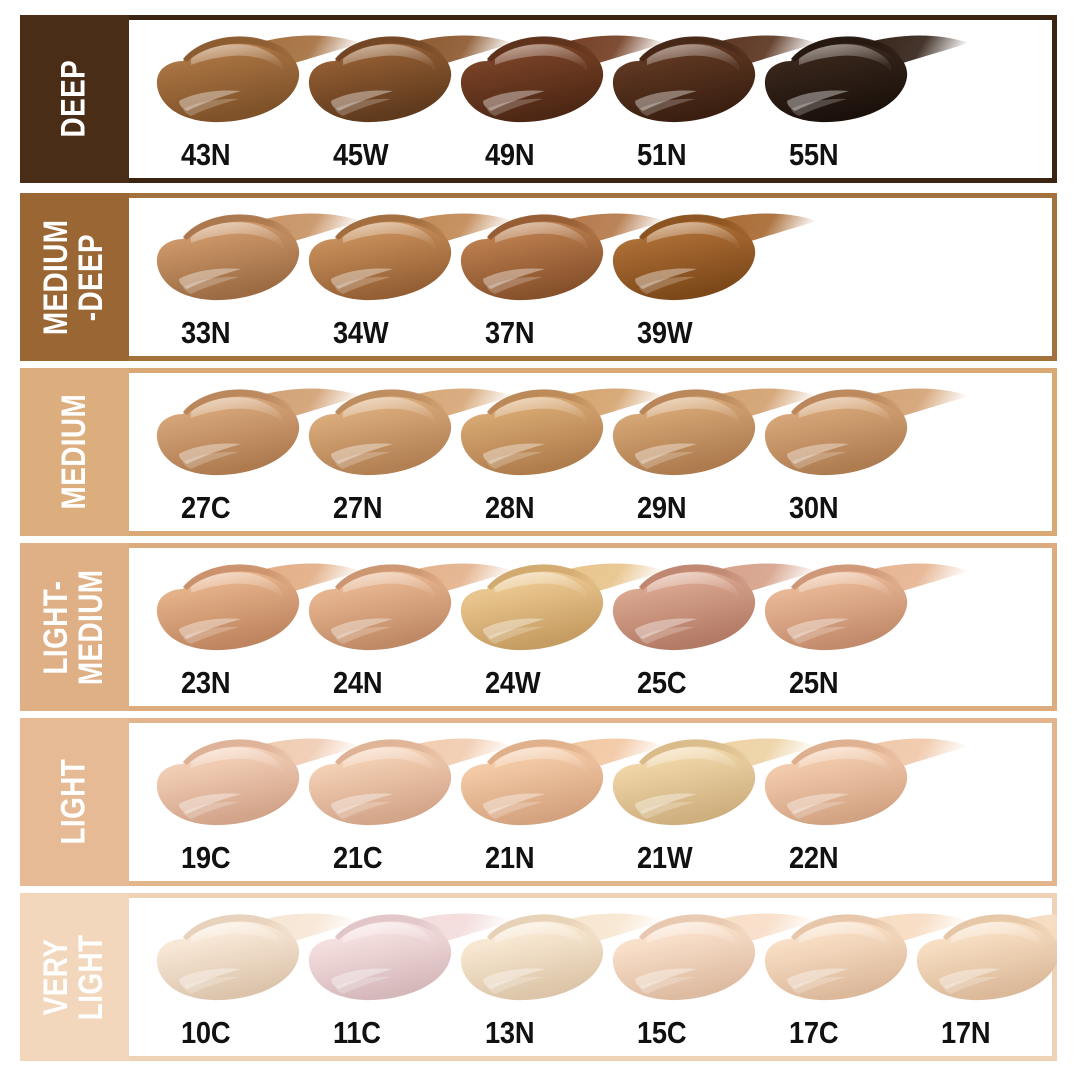 This screenshot has height=1080, width=1080. What do you see at coordinates (665, 332) in the screenshot?
I see `shade-name-39W: 39W` at bounding box center [665, 332].